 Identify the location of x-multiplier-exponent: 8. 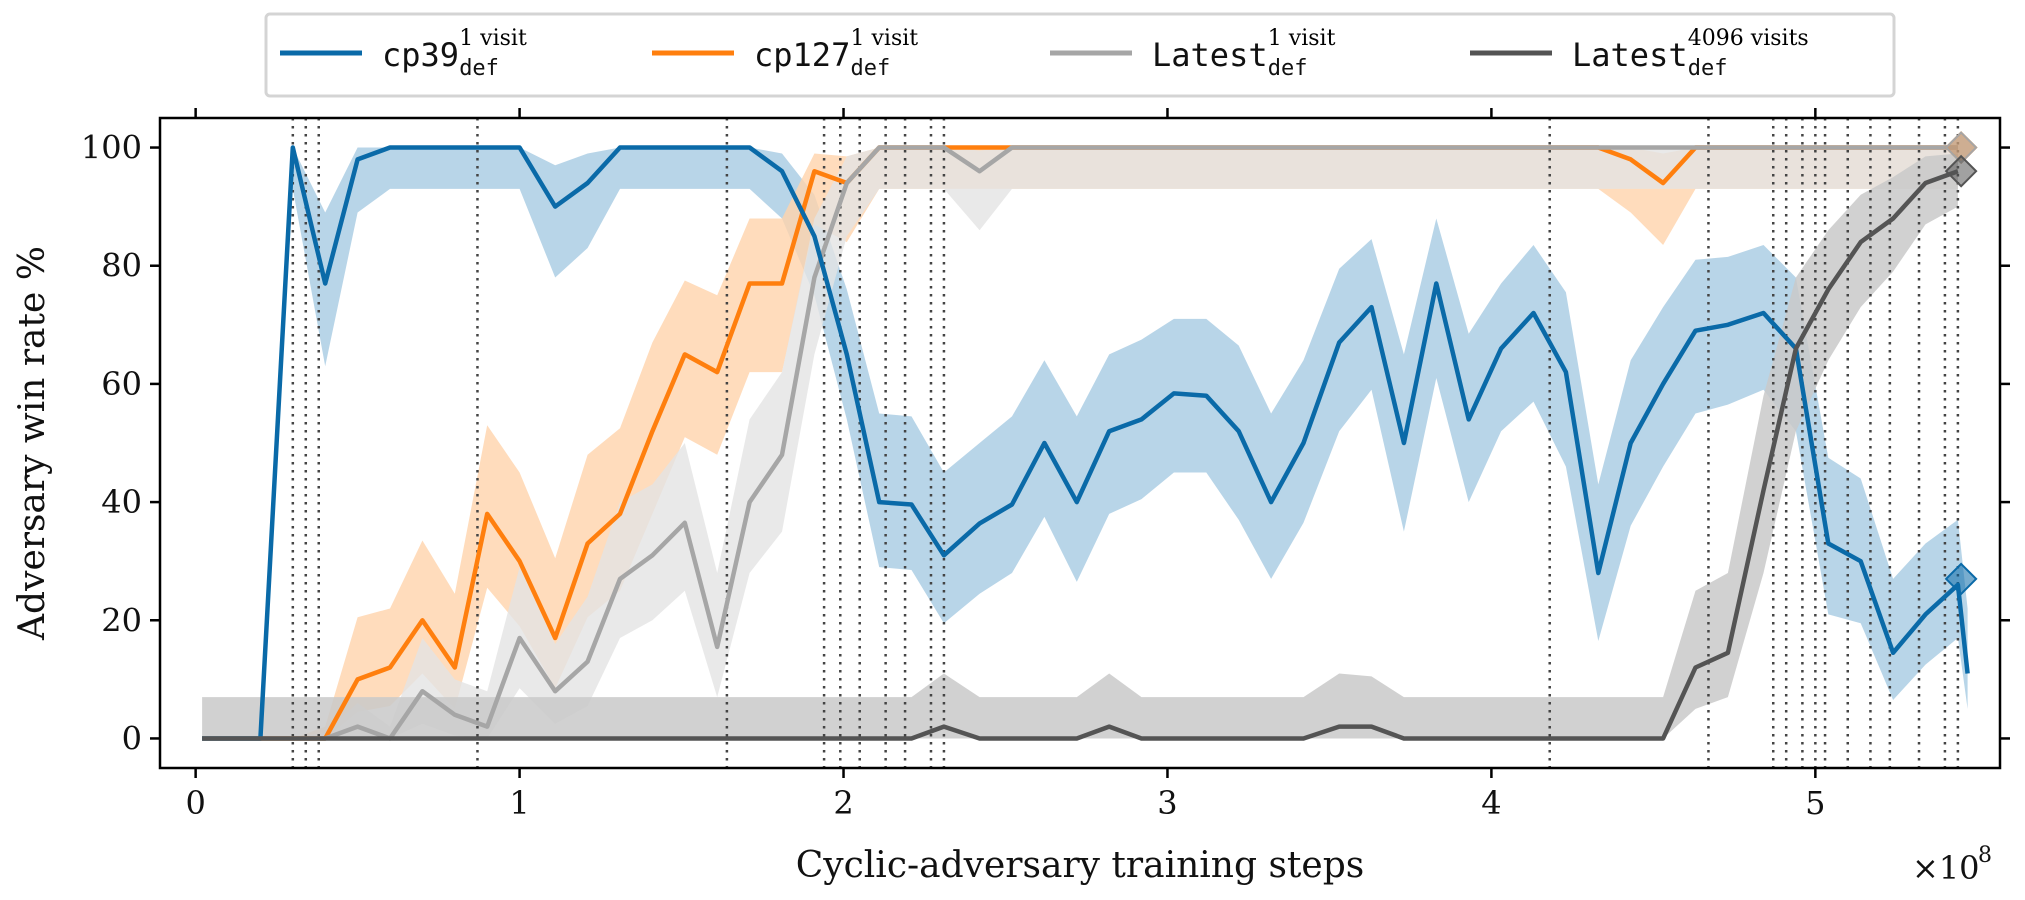
(1985, 855).